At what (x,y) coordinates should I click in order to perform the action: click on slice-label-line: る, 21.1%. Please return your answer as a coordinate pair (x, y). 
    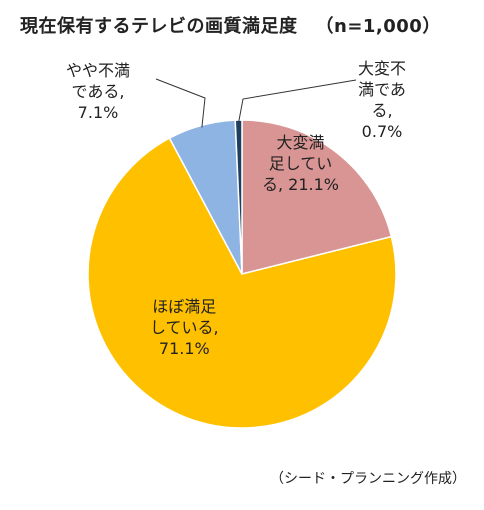
    Looking at the image, I should click on (301, 184).